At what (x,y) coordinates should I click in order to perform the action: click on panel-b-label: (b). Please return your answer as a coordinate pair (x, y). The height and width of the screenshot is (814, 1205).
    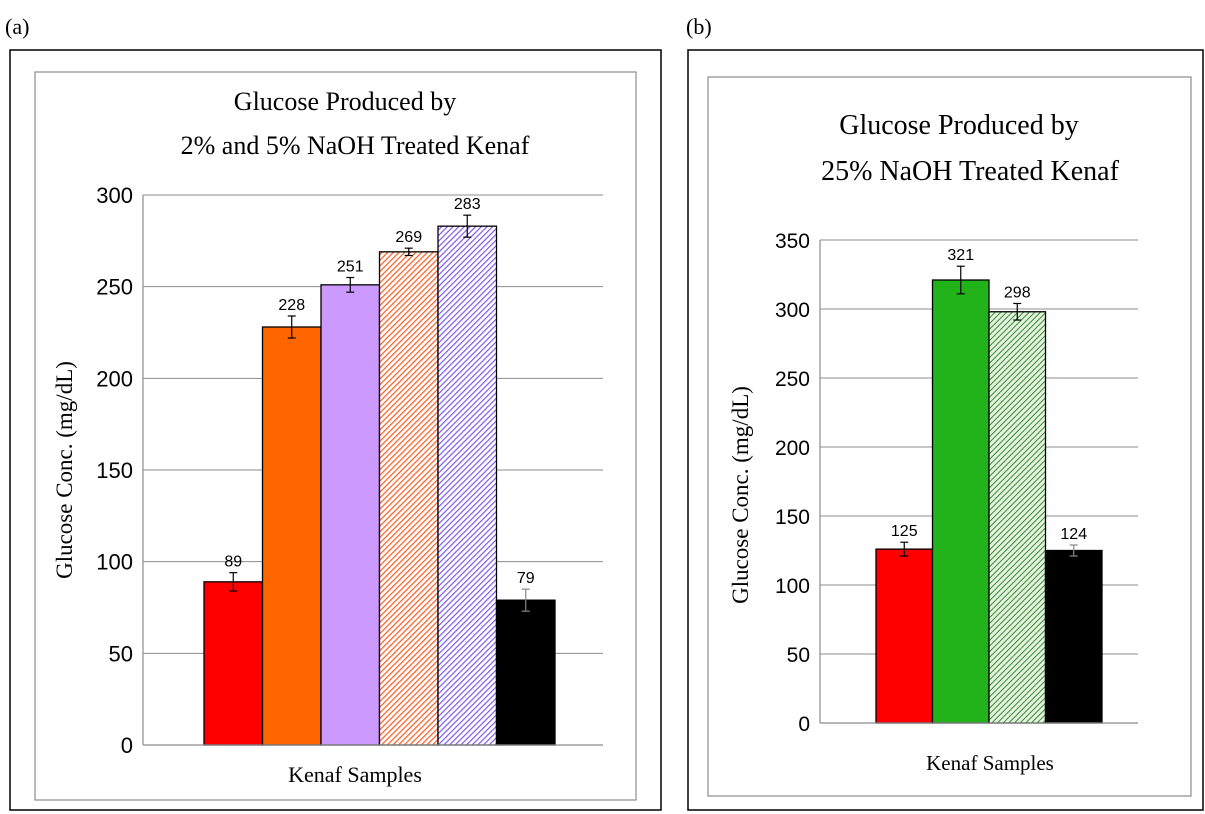
    Looking at the image, I should click on (699, 26).